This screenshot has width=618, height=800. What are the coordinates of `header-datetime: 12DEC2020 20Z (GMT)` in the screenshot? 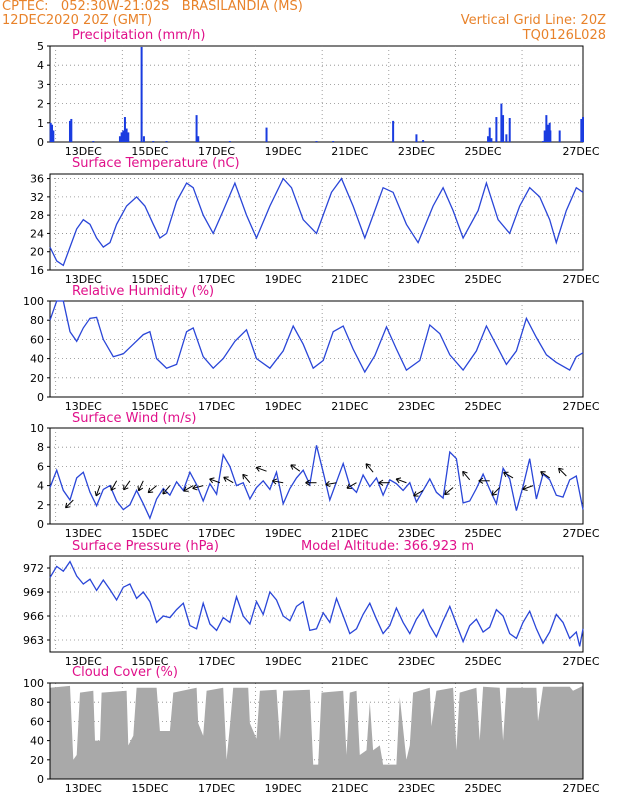 It's located at (77, 20).